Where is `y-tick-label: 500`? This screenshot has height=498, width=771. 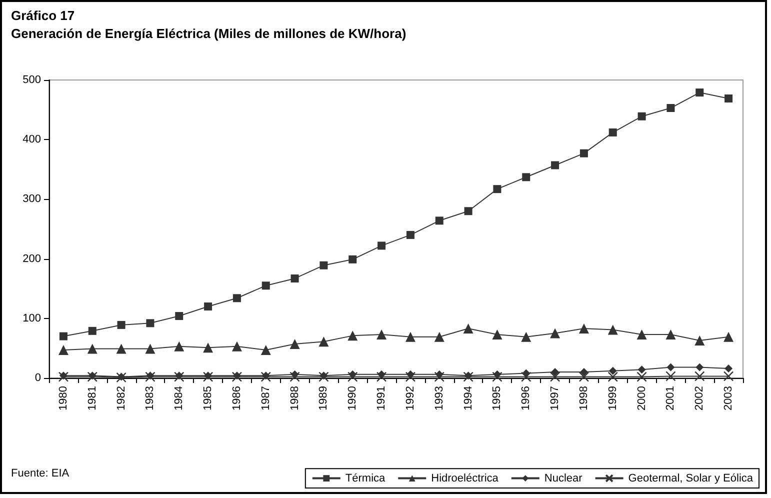 y-tick-label: 500 is located at coordinates (31, 80).